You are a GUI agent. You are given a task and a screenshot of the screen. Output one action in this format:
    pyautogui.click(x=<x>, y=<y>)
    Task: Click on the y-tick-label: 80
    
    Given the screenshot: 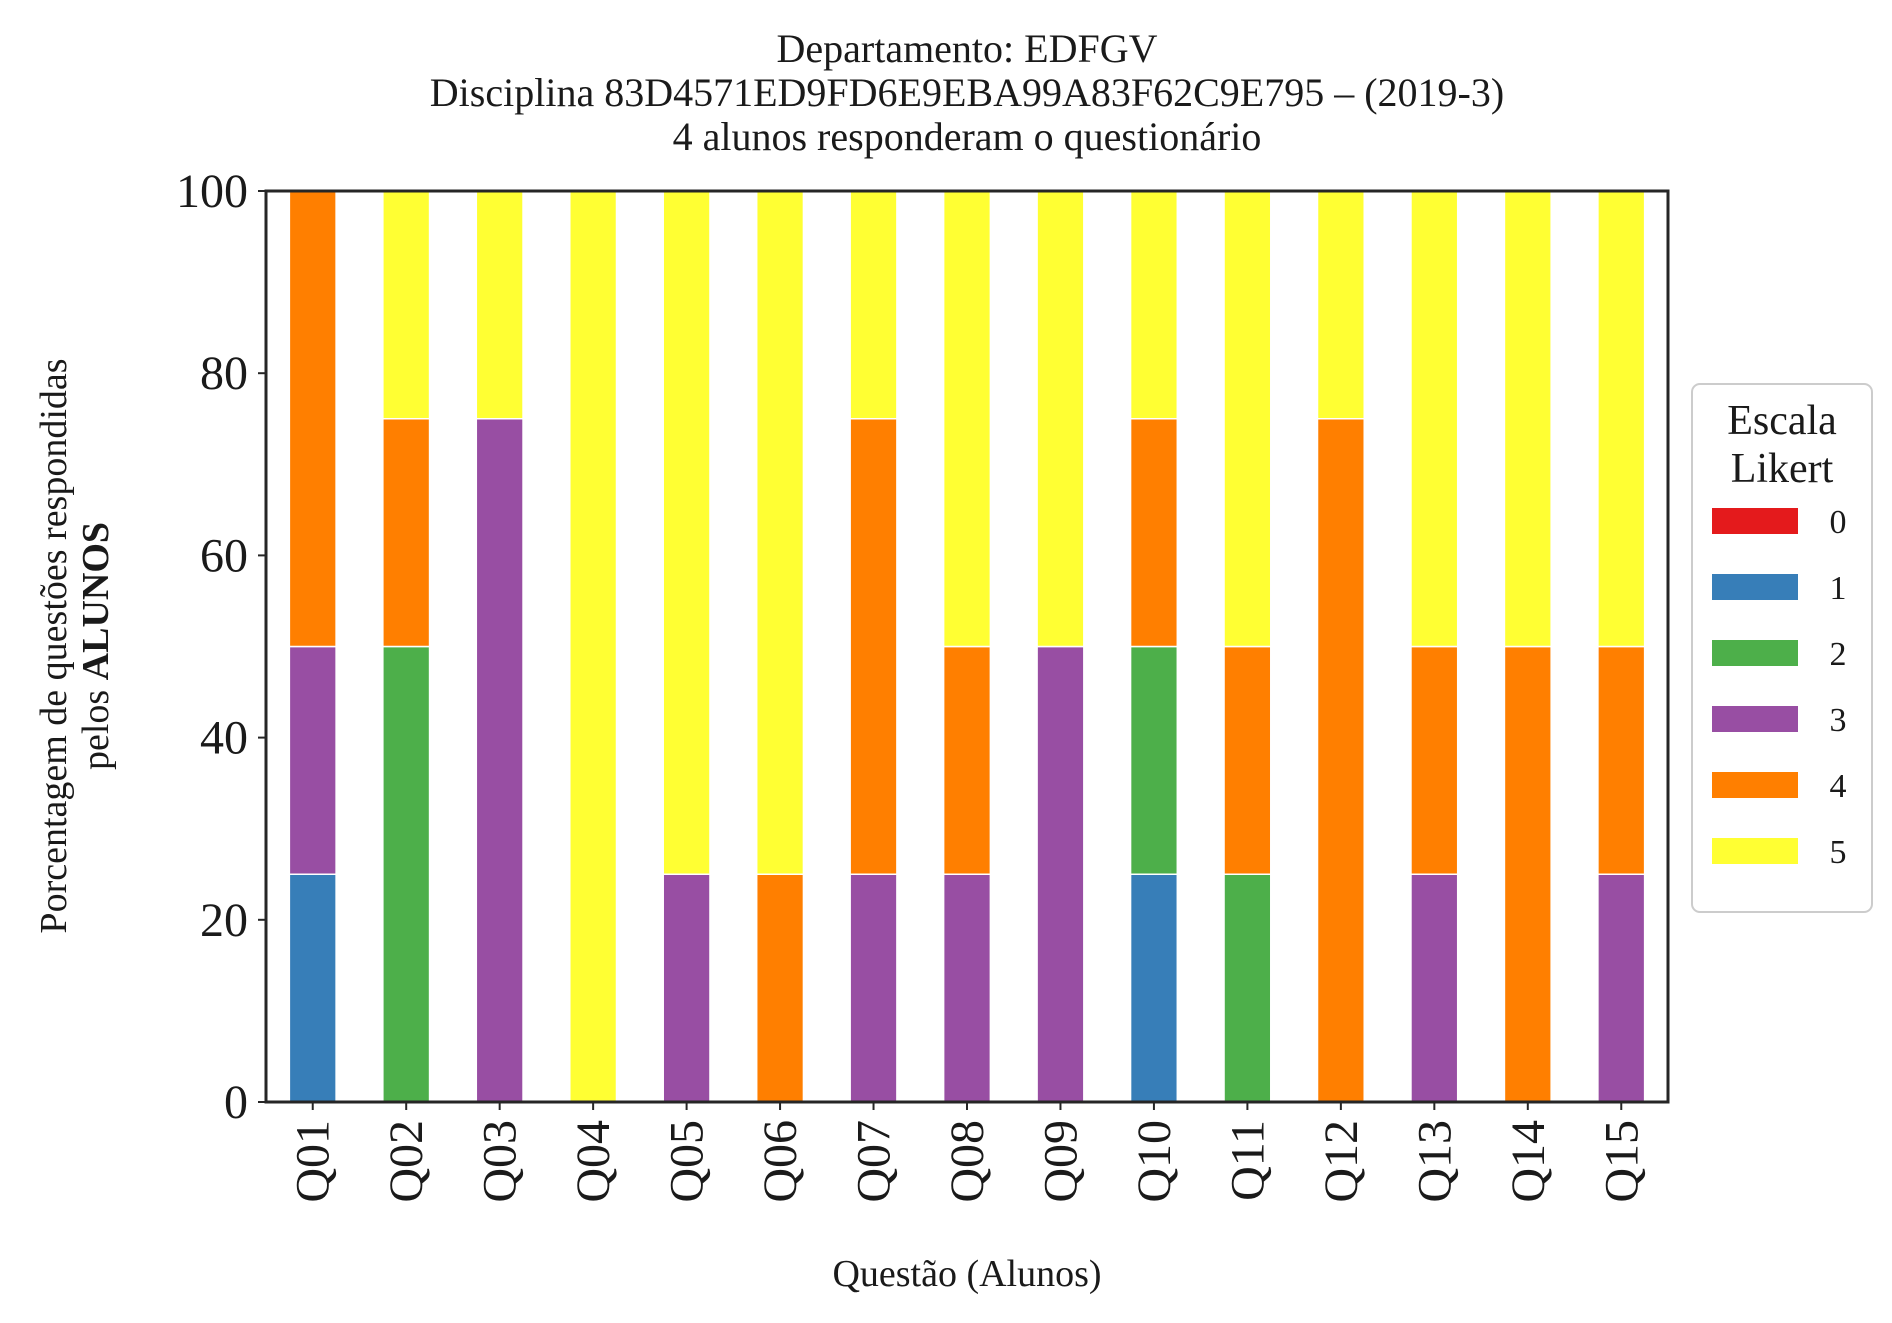 What is the action you would take?
    pyautogui.click(x=224, y=373)
    